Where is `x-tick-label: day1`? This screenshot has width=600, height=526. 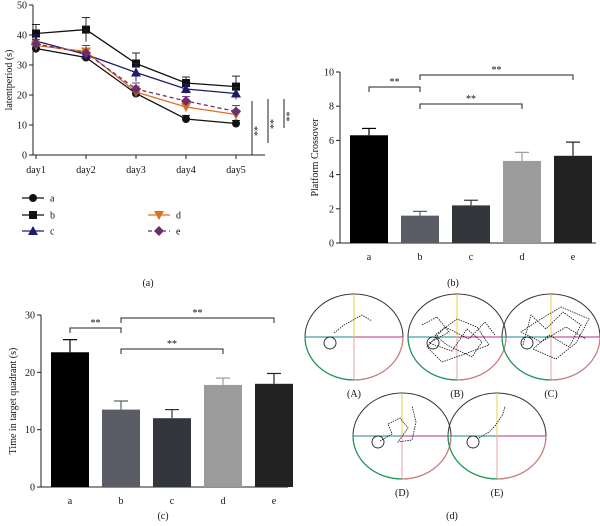 x-tick-label: day1 is located at coordinates (35, 170).